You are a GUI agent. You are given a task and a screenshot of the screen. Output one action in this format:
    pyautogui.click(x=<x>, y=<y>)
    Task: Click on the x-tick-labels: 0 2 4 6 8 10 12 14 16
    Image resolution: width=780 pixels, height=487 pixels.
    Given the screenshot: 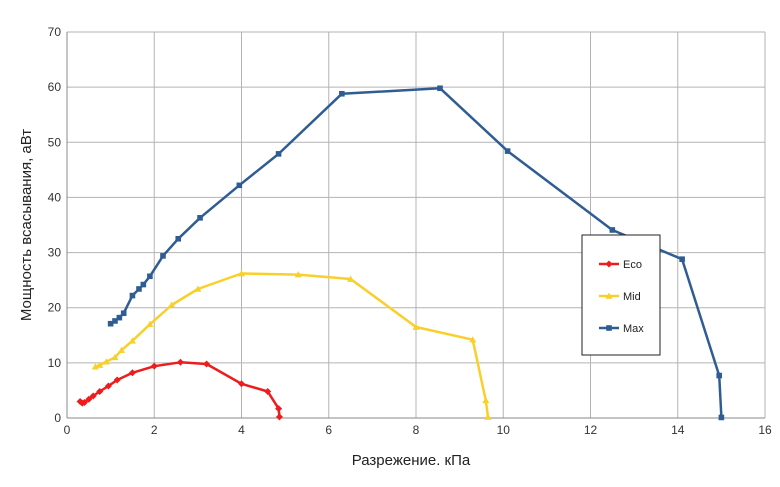 What is the action you would take?
    pyautogui.click(x=418, y=430)
    